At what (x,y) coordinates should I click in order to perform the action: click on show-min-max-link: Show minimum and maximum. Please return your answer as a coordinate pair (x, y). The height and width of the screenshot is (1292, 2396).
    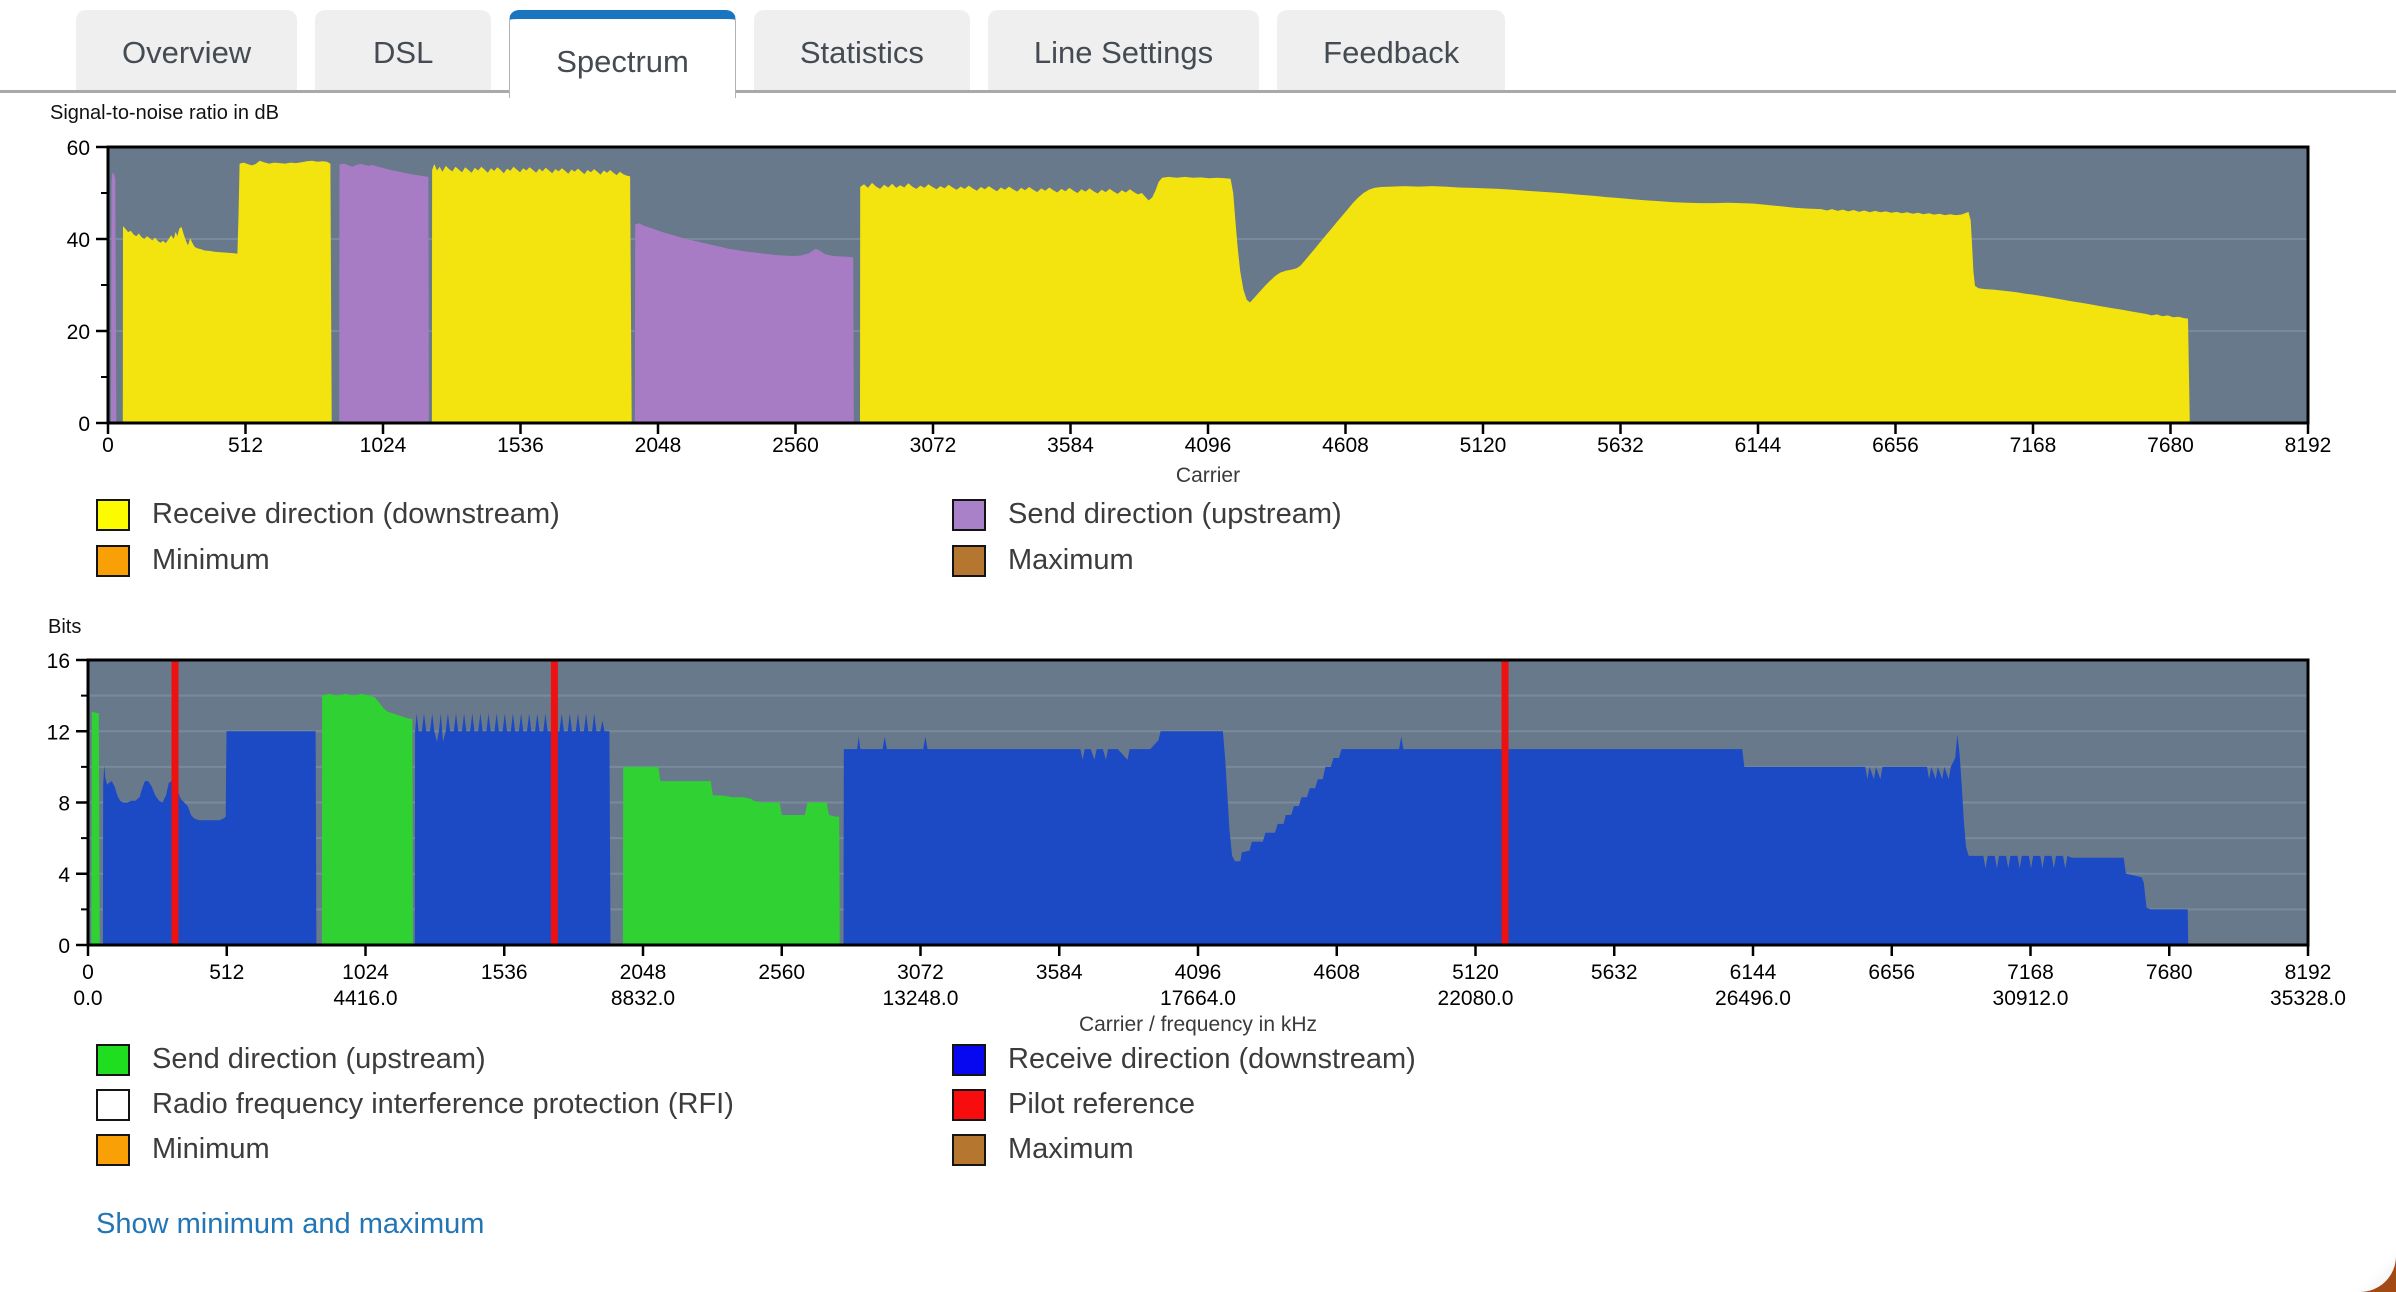
    Looking at the image, I should click on (290, 1224).